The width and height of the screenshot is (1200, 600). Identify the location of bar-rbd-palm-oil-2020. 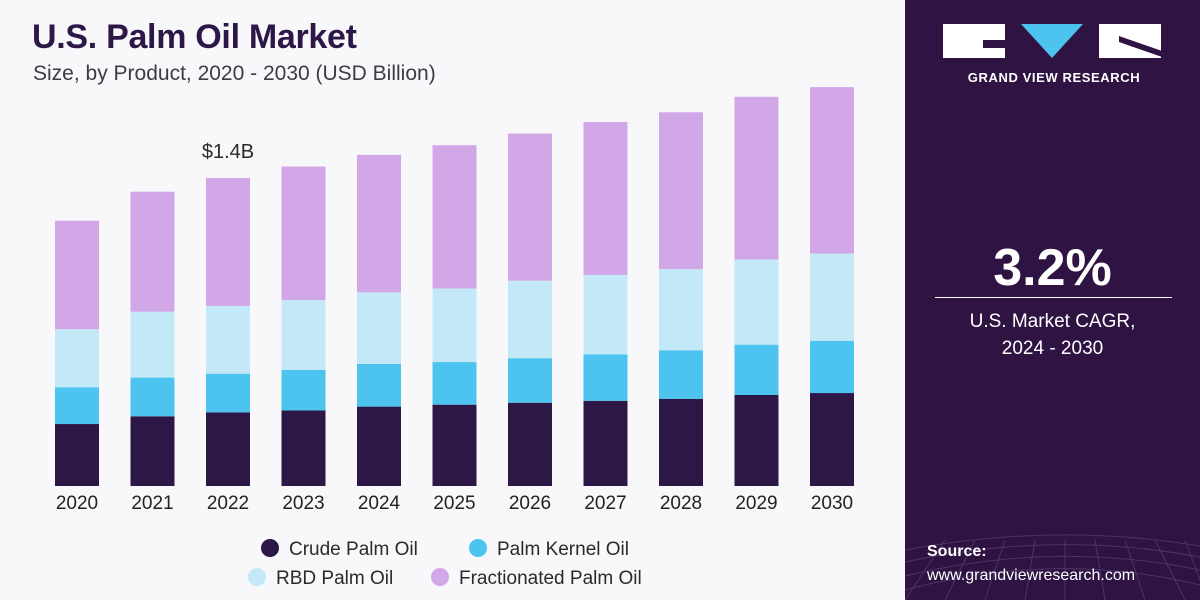
(77, 358).